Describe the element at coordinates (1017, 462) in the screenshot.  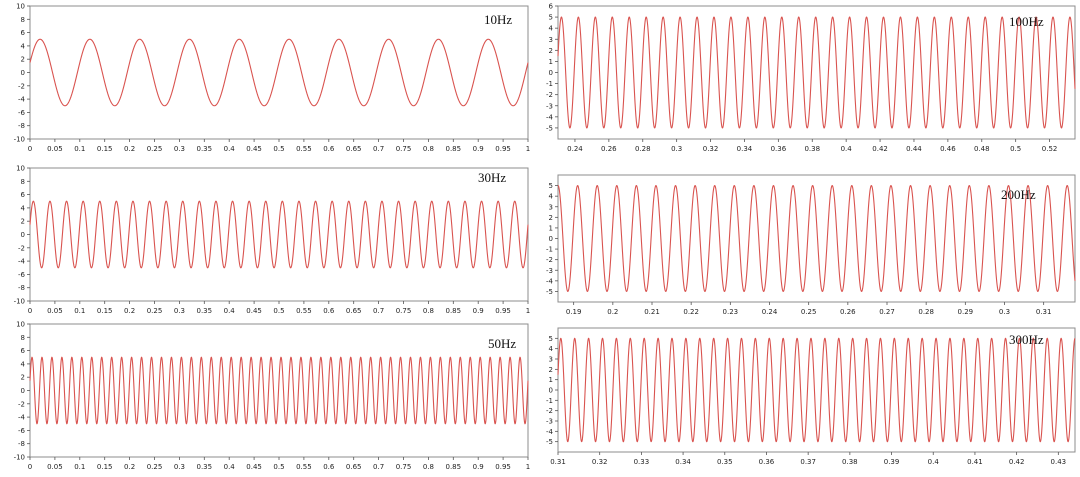
I see `x-tick-label: 0.42` at that location.